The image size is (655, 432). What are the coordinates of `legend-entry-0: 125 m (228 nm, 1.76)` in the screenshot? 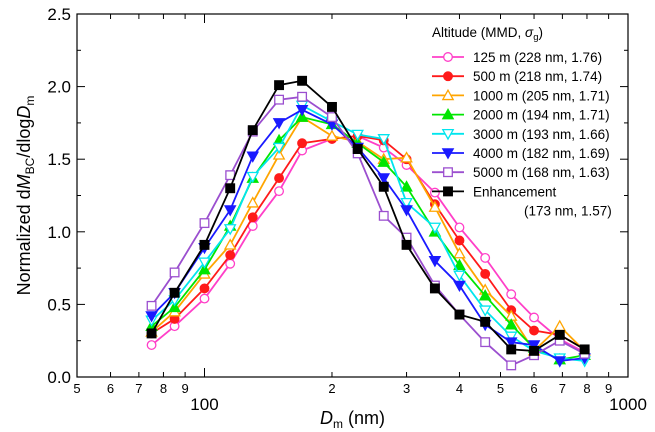 It's located at (517, 57).